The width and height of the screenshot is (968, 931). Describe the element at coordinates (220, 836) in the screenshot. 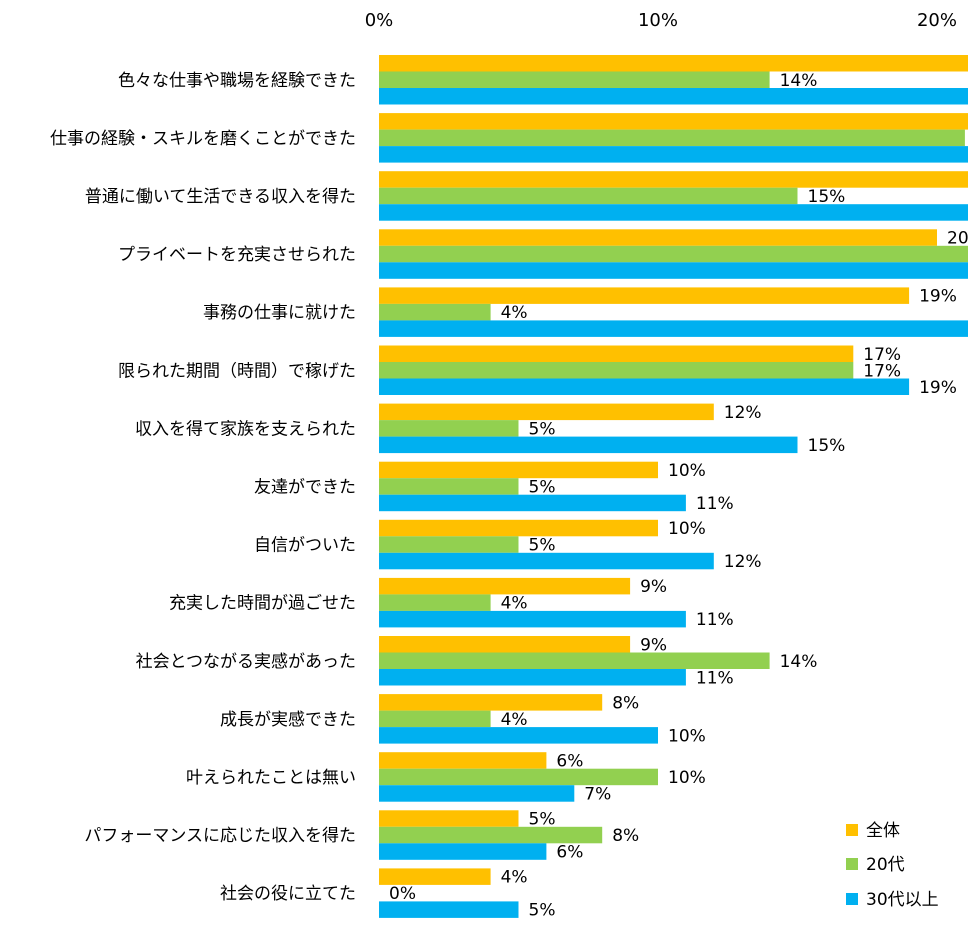

I see `category-label: パフォーマンスに応じた収入を得た` at that location.